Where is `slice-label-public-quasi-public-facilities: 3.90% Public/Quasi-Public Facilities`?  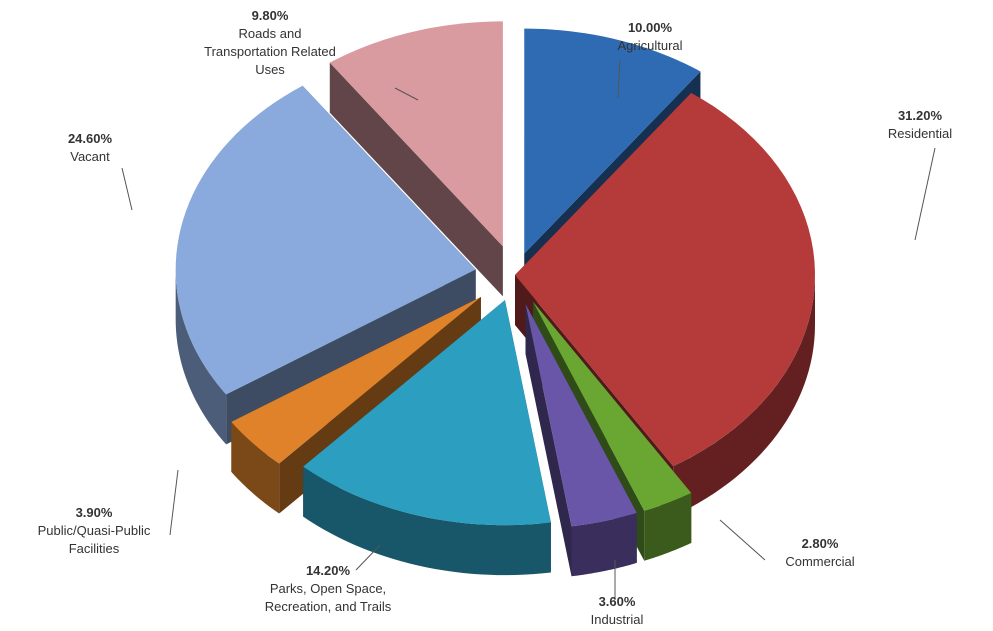
slice-label-public-quasi-public-facilities: 3.90% Public/Quasi-Public Facilities is located at coordinates (94, 530).